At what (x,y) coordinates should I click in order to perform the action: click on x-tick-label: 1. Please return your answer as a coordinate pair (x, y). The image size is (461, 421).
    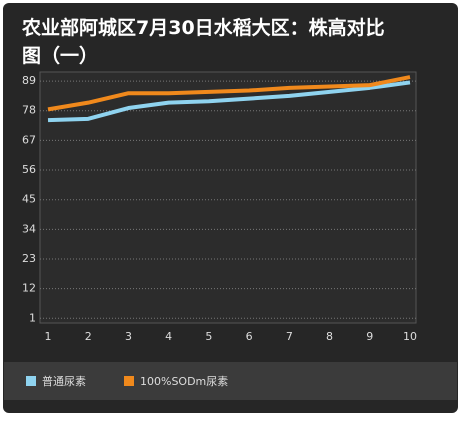
    Looking at the image, I should click on (48, 336).